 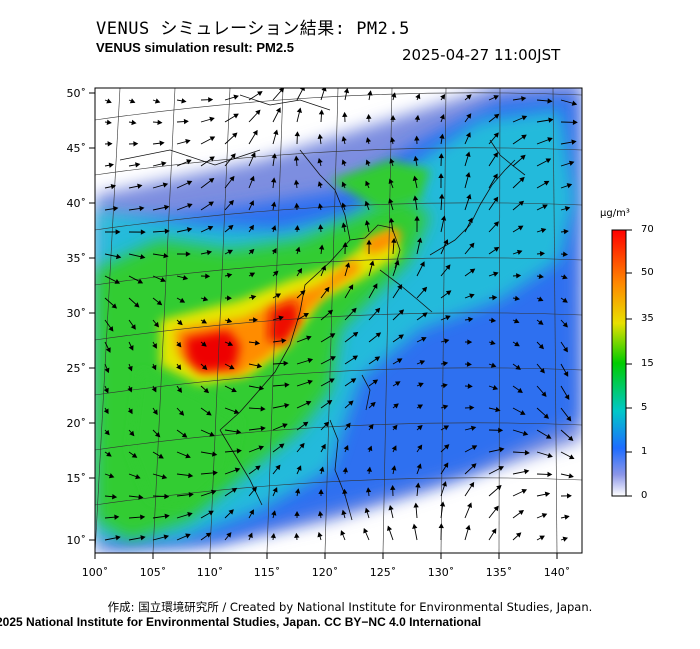 I want to click on colorbar-label: 50, so click(x=647, y=272).